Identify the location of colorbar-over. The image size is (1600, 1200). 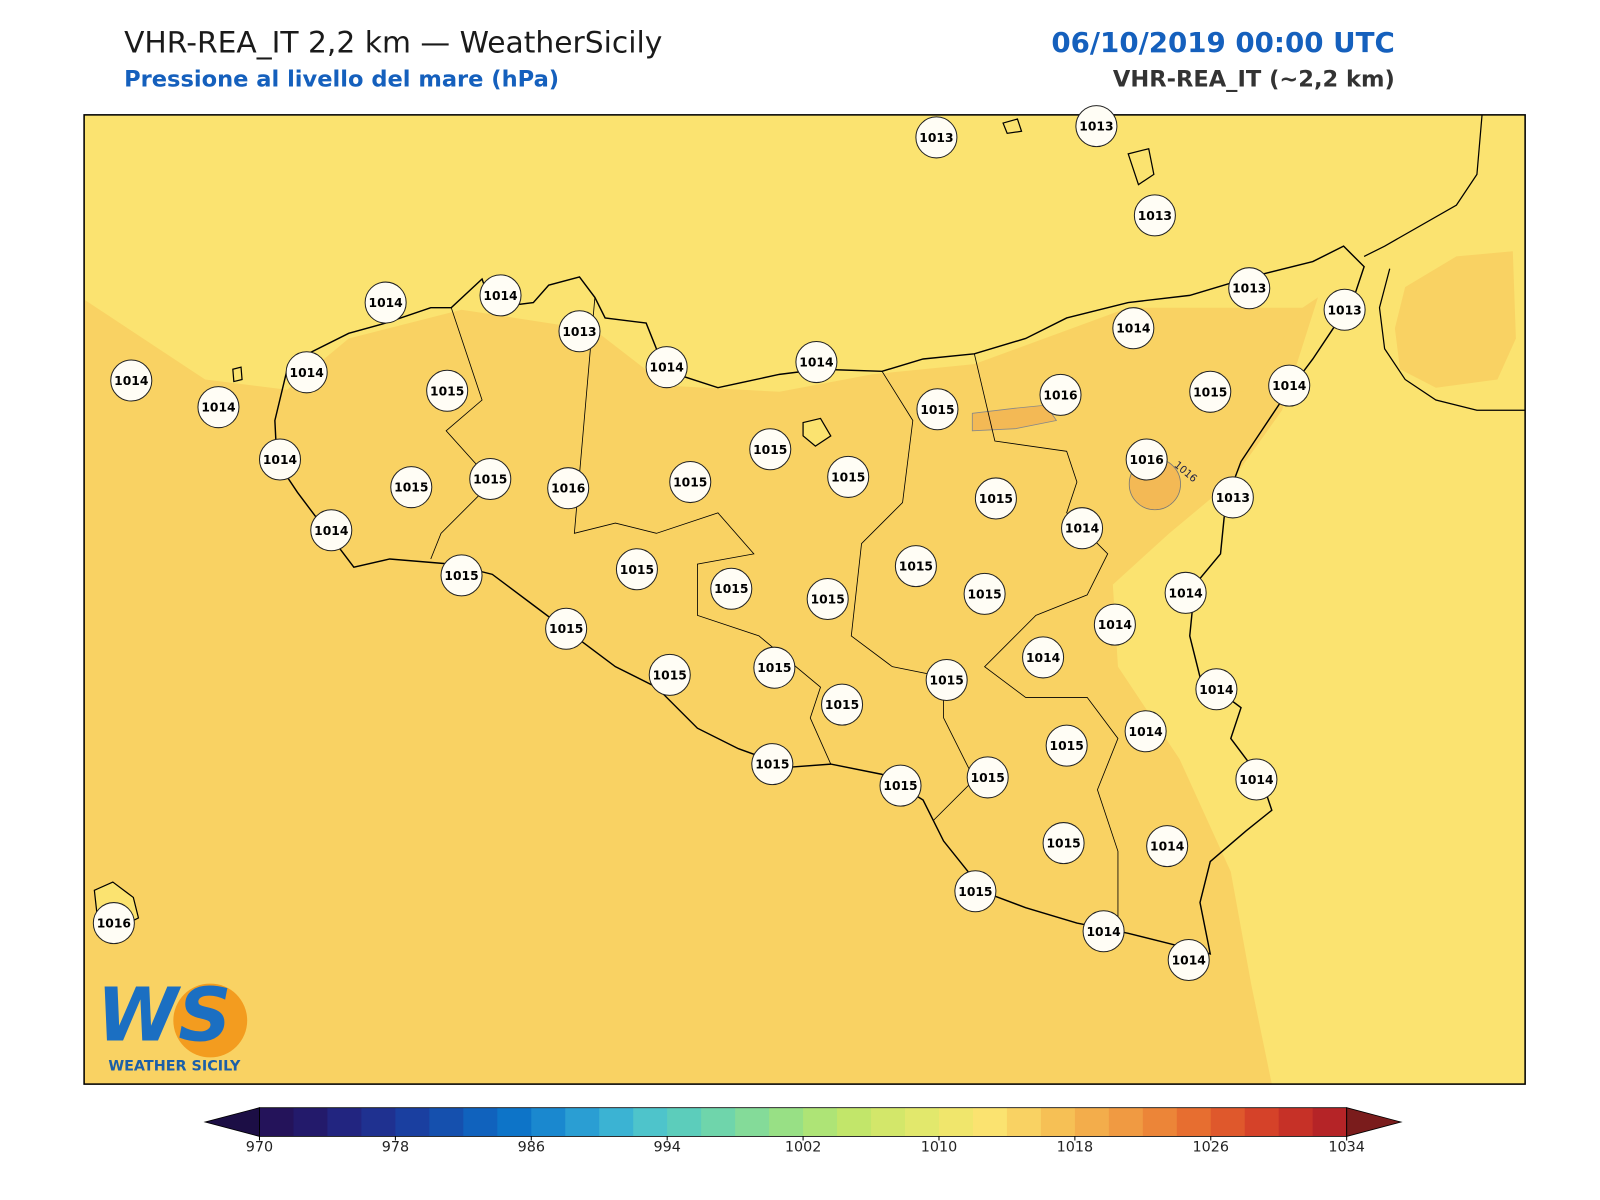
(1374, 1122).